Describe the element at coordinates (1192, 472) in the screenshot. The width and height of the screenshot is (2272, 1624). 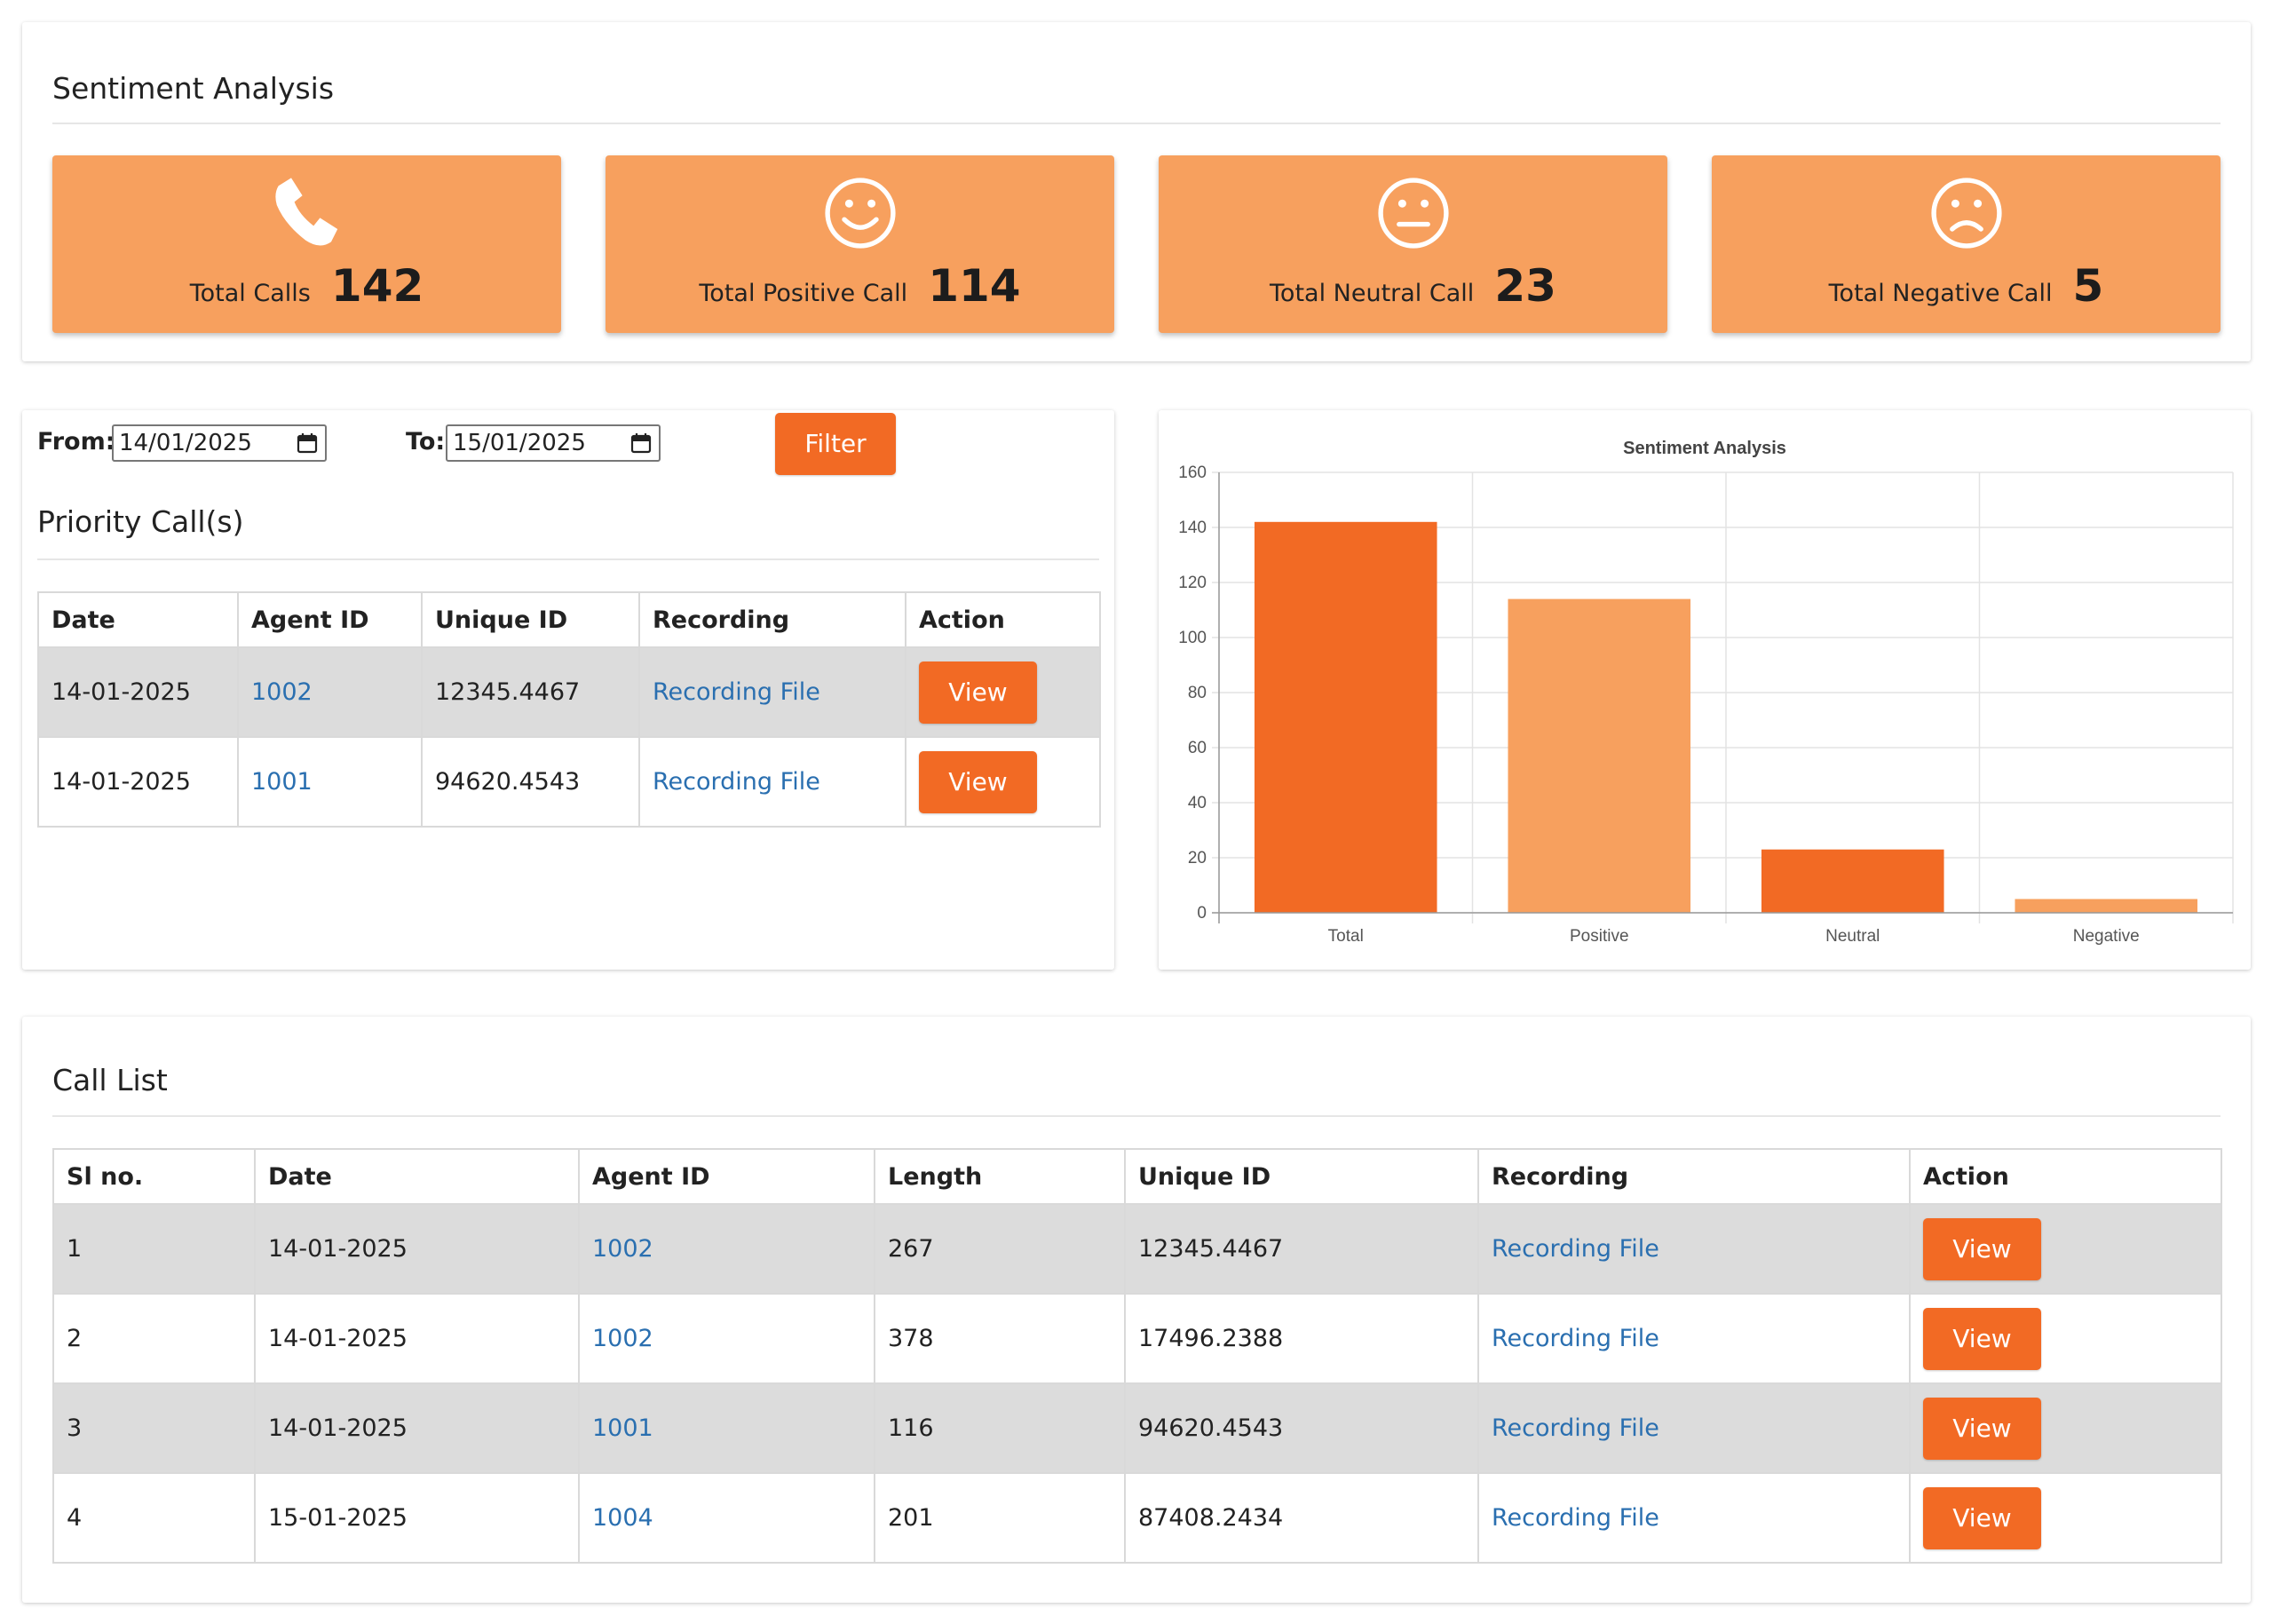
I see `y-tick-label: 160` at that location.